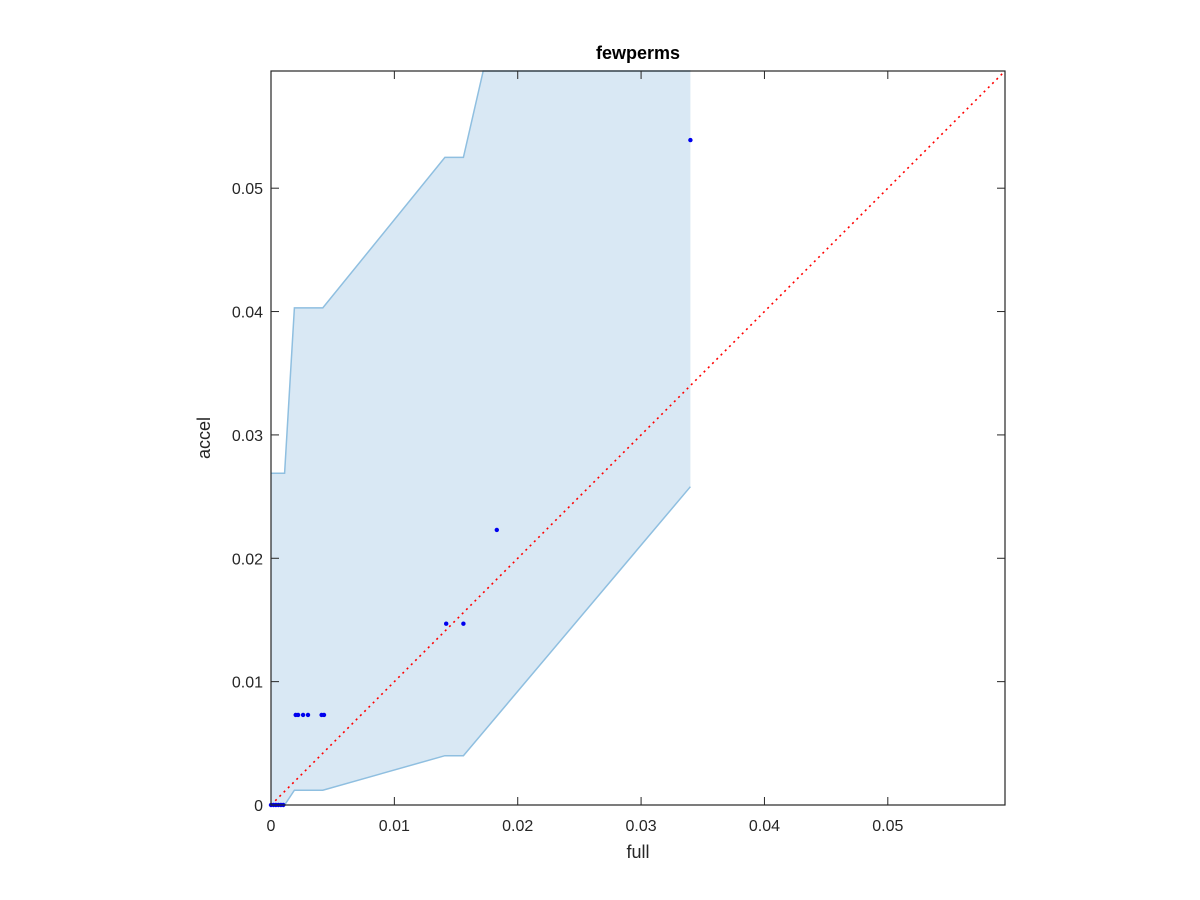 This screenshot has width=1200, height=900. I want to click on y-axis-label: accel, so click(204, 438).